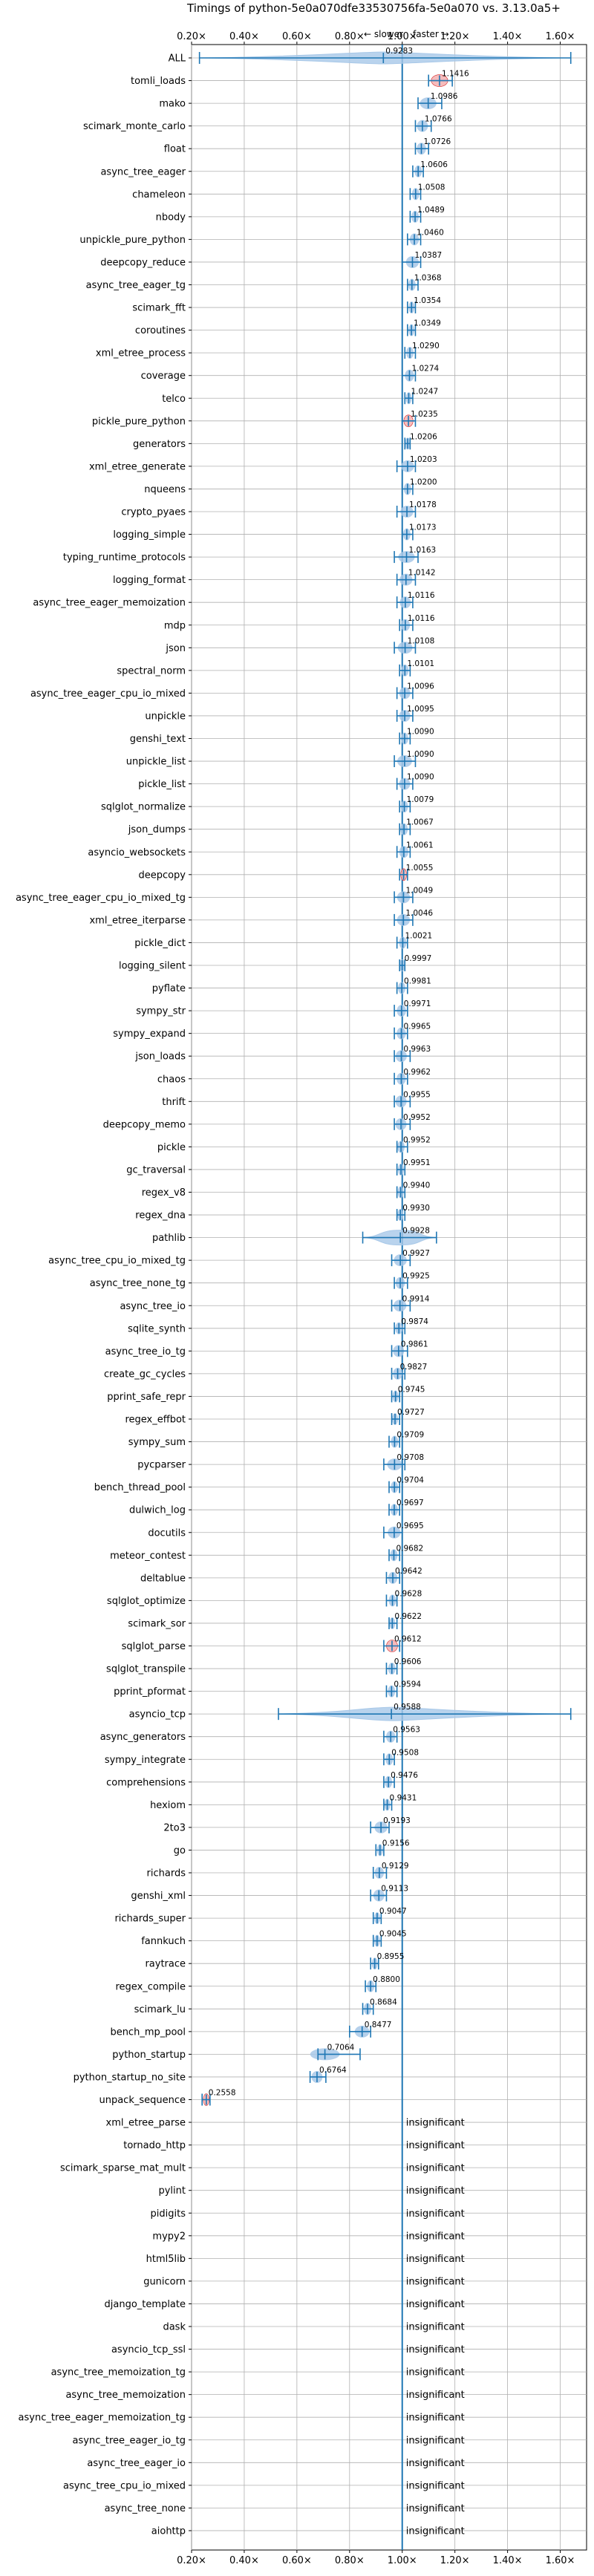 This screenshot has height=2576, width=594. Describe the element at coordinates (134, 126) in the screenshot. I see `y-tick-label: scimark_monte_carlo` at that location.